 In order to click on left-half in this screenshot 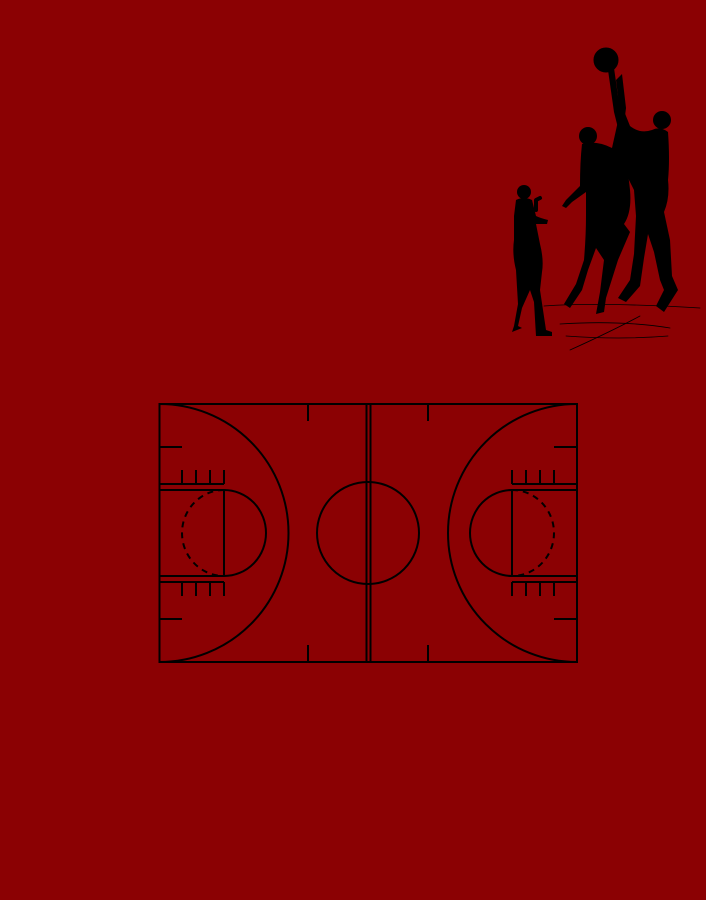, I will do `click(224, 533)`.